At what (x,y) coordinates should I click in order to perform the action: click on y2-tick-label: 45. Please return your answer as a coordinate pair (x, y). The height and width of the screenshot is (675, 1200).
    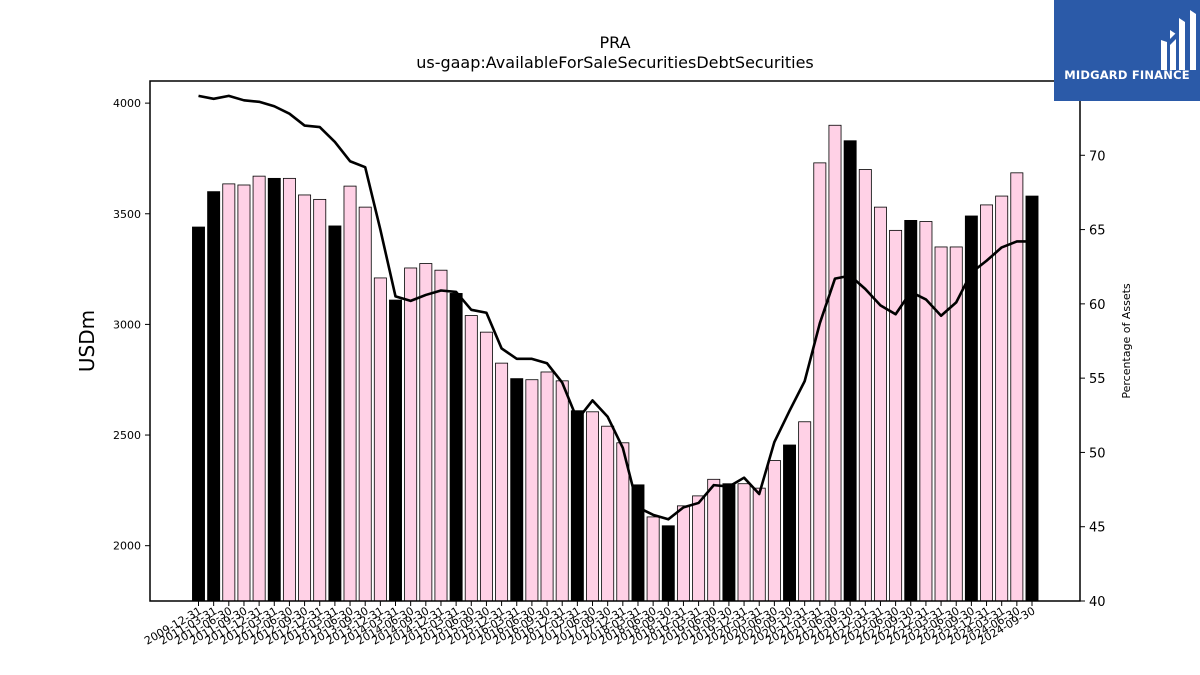
    Looking at the image, I should click on (1097, 528).